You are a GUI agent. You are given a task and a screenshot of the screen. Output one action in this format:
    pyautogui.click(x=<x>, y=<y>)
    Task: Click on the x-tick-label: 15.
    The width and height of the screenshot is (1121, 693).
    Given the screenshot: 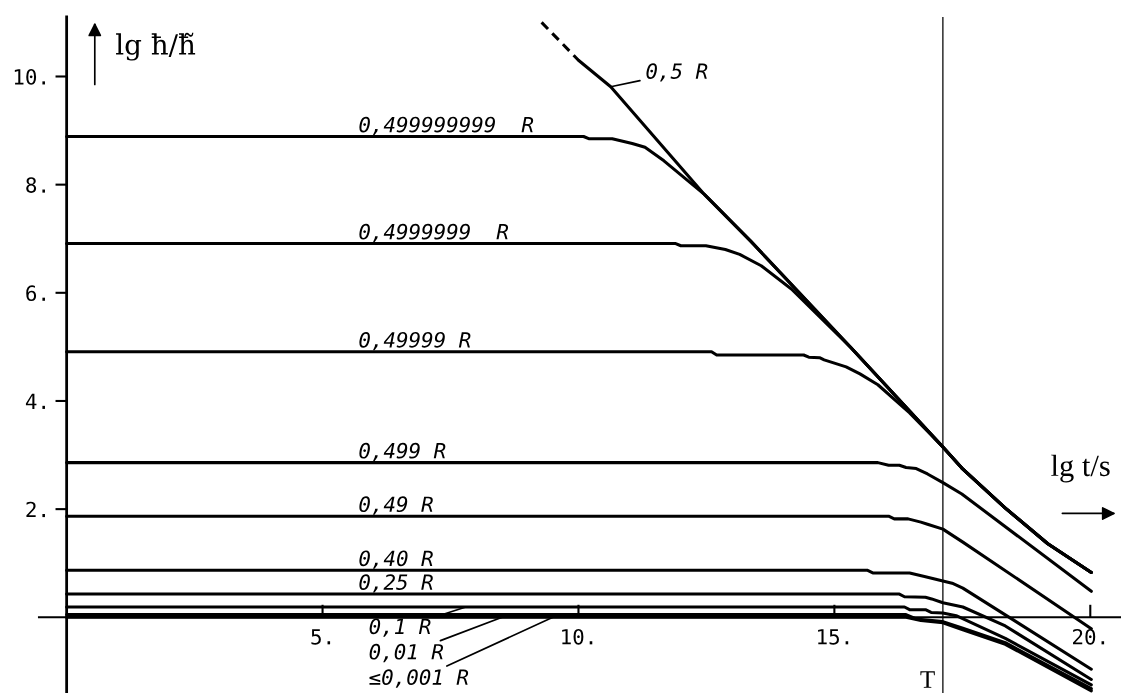 What is the action you would take?
    pyautogui.click(x=833, y=637)
    